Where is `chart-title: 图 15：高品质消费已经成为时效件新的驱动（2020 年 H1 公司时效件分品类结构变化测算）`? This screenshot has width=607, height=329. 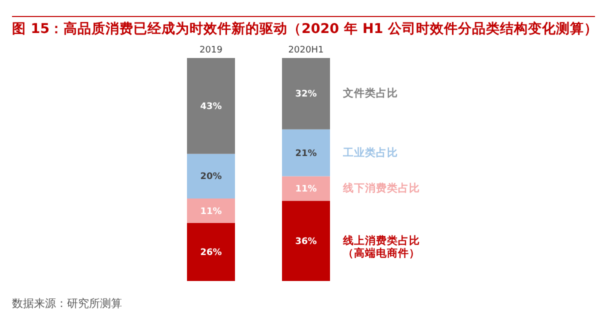
chart-title: 图 15：高品质消费已经成为时效件新的驱动（2020 年 H1 公司时效件分品类结构变化测算） is located at coordinates (305, 29).